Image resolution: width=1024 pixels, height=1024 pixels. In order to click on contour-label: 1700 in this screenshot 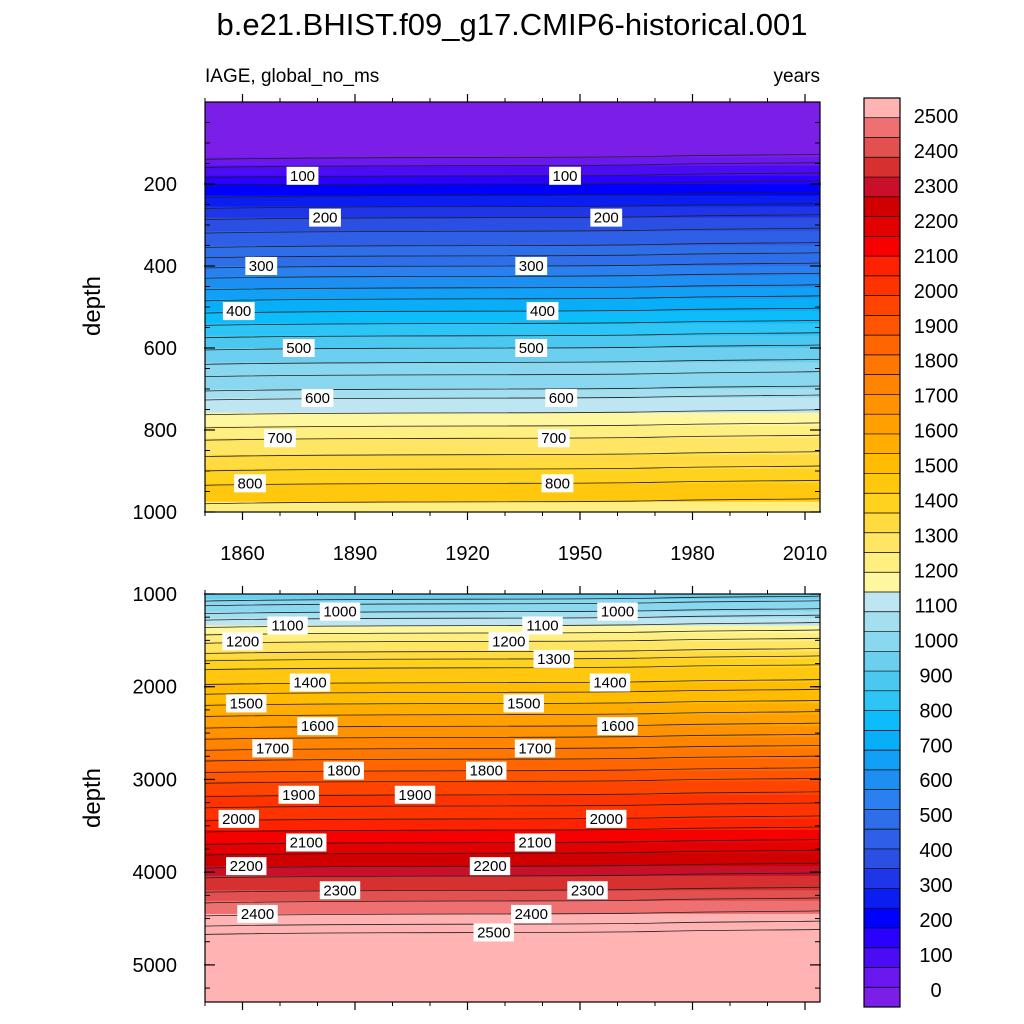, I will do `click(534, 748)`.